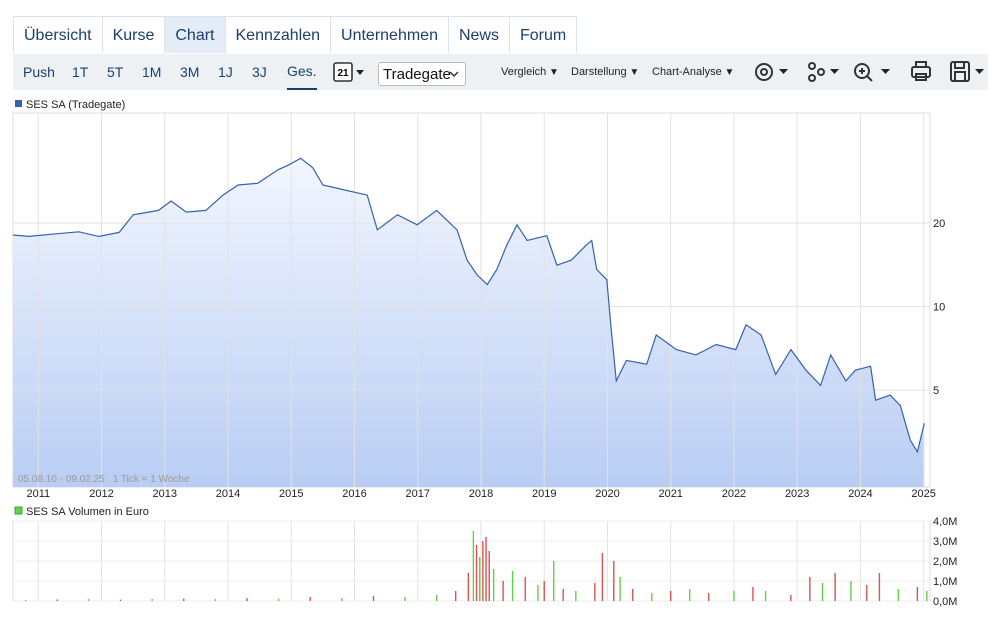 This screenshot has width=1000, height=633. Describe the element at coordinates (18, 103) in the screenshot. I see `legend-swatch` at that location.